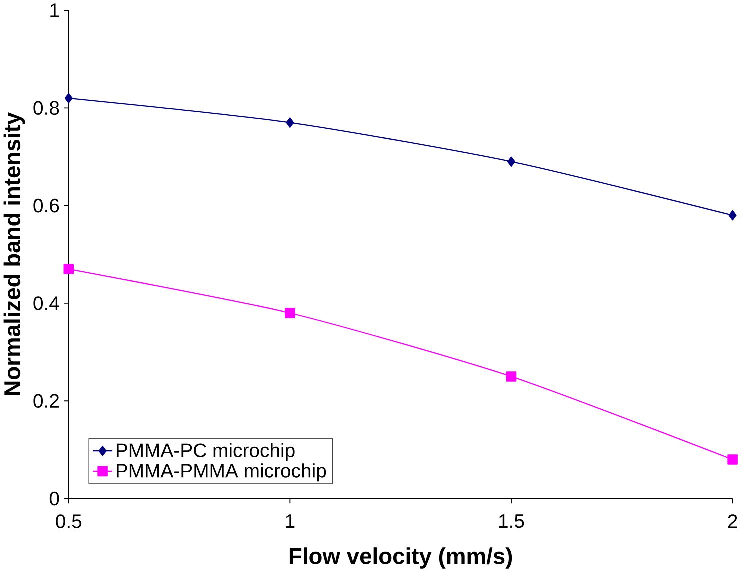  I want to click on y-tick-label: 1, so click(55, 11).